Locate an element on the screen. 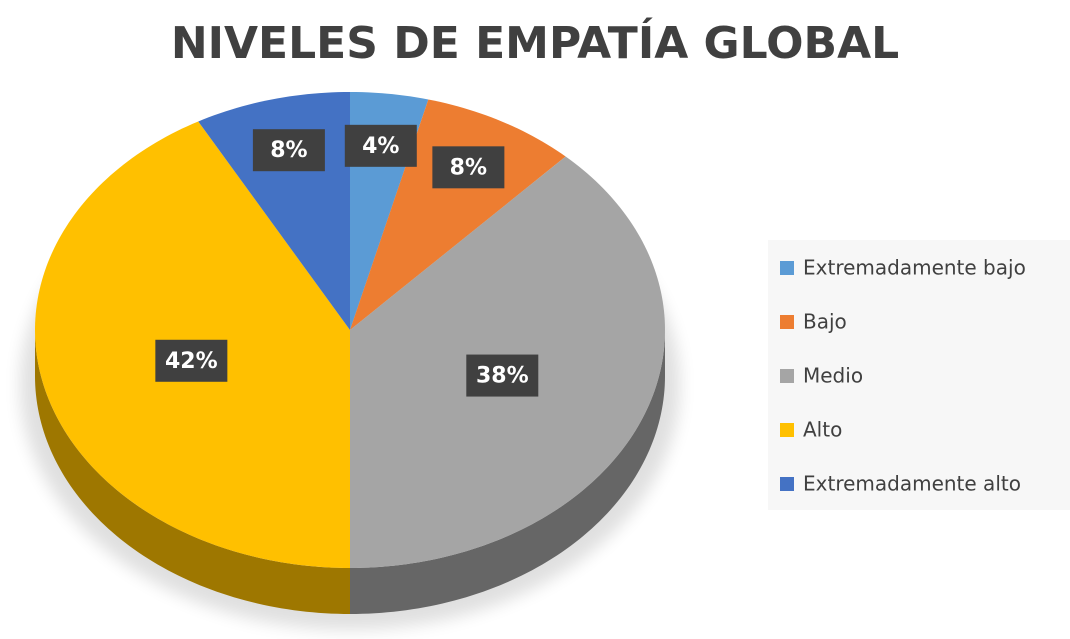 The width and height of the screenshot is (1070, 639). data-label: 4% is located at coordinates (380, 146).